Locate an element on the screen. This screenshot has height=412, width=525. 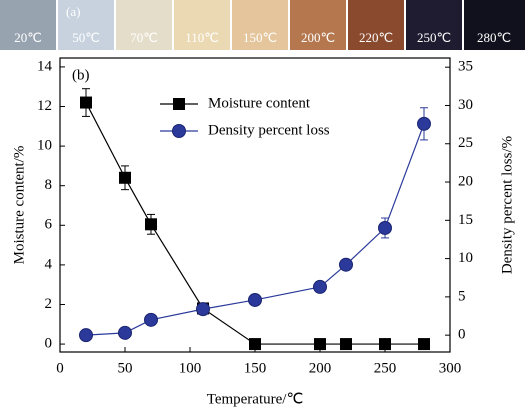
legend-label: Moisture content is located at coordinates (259, 103).